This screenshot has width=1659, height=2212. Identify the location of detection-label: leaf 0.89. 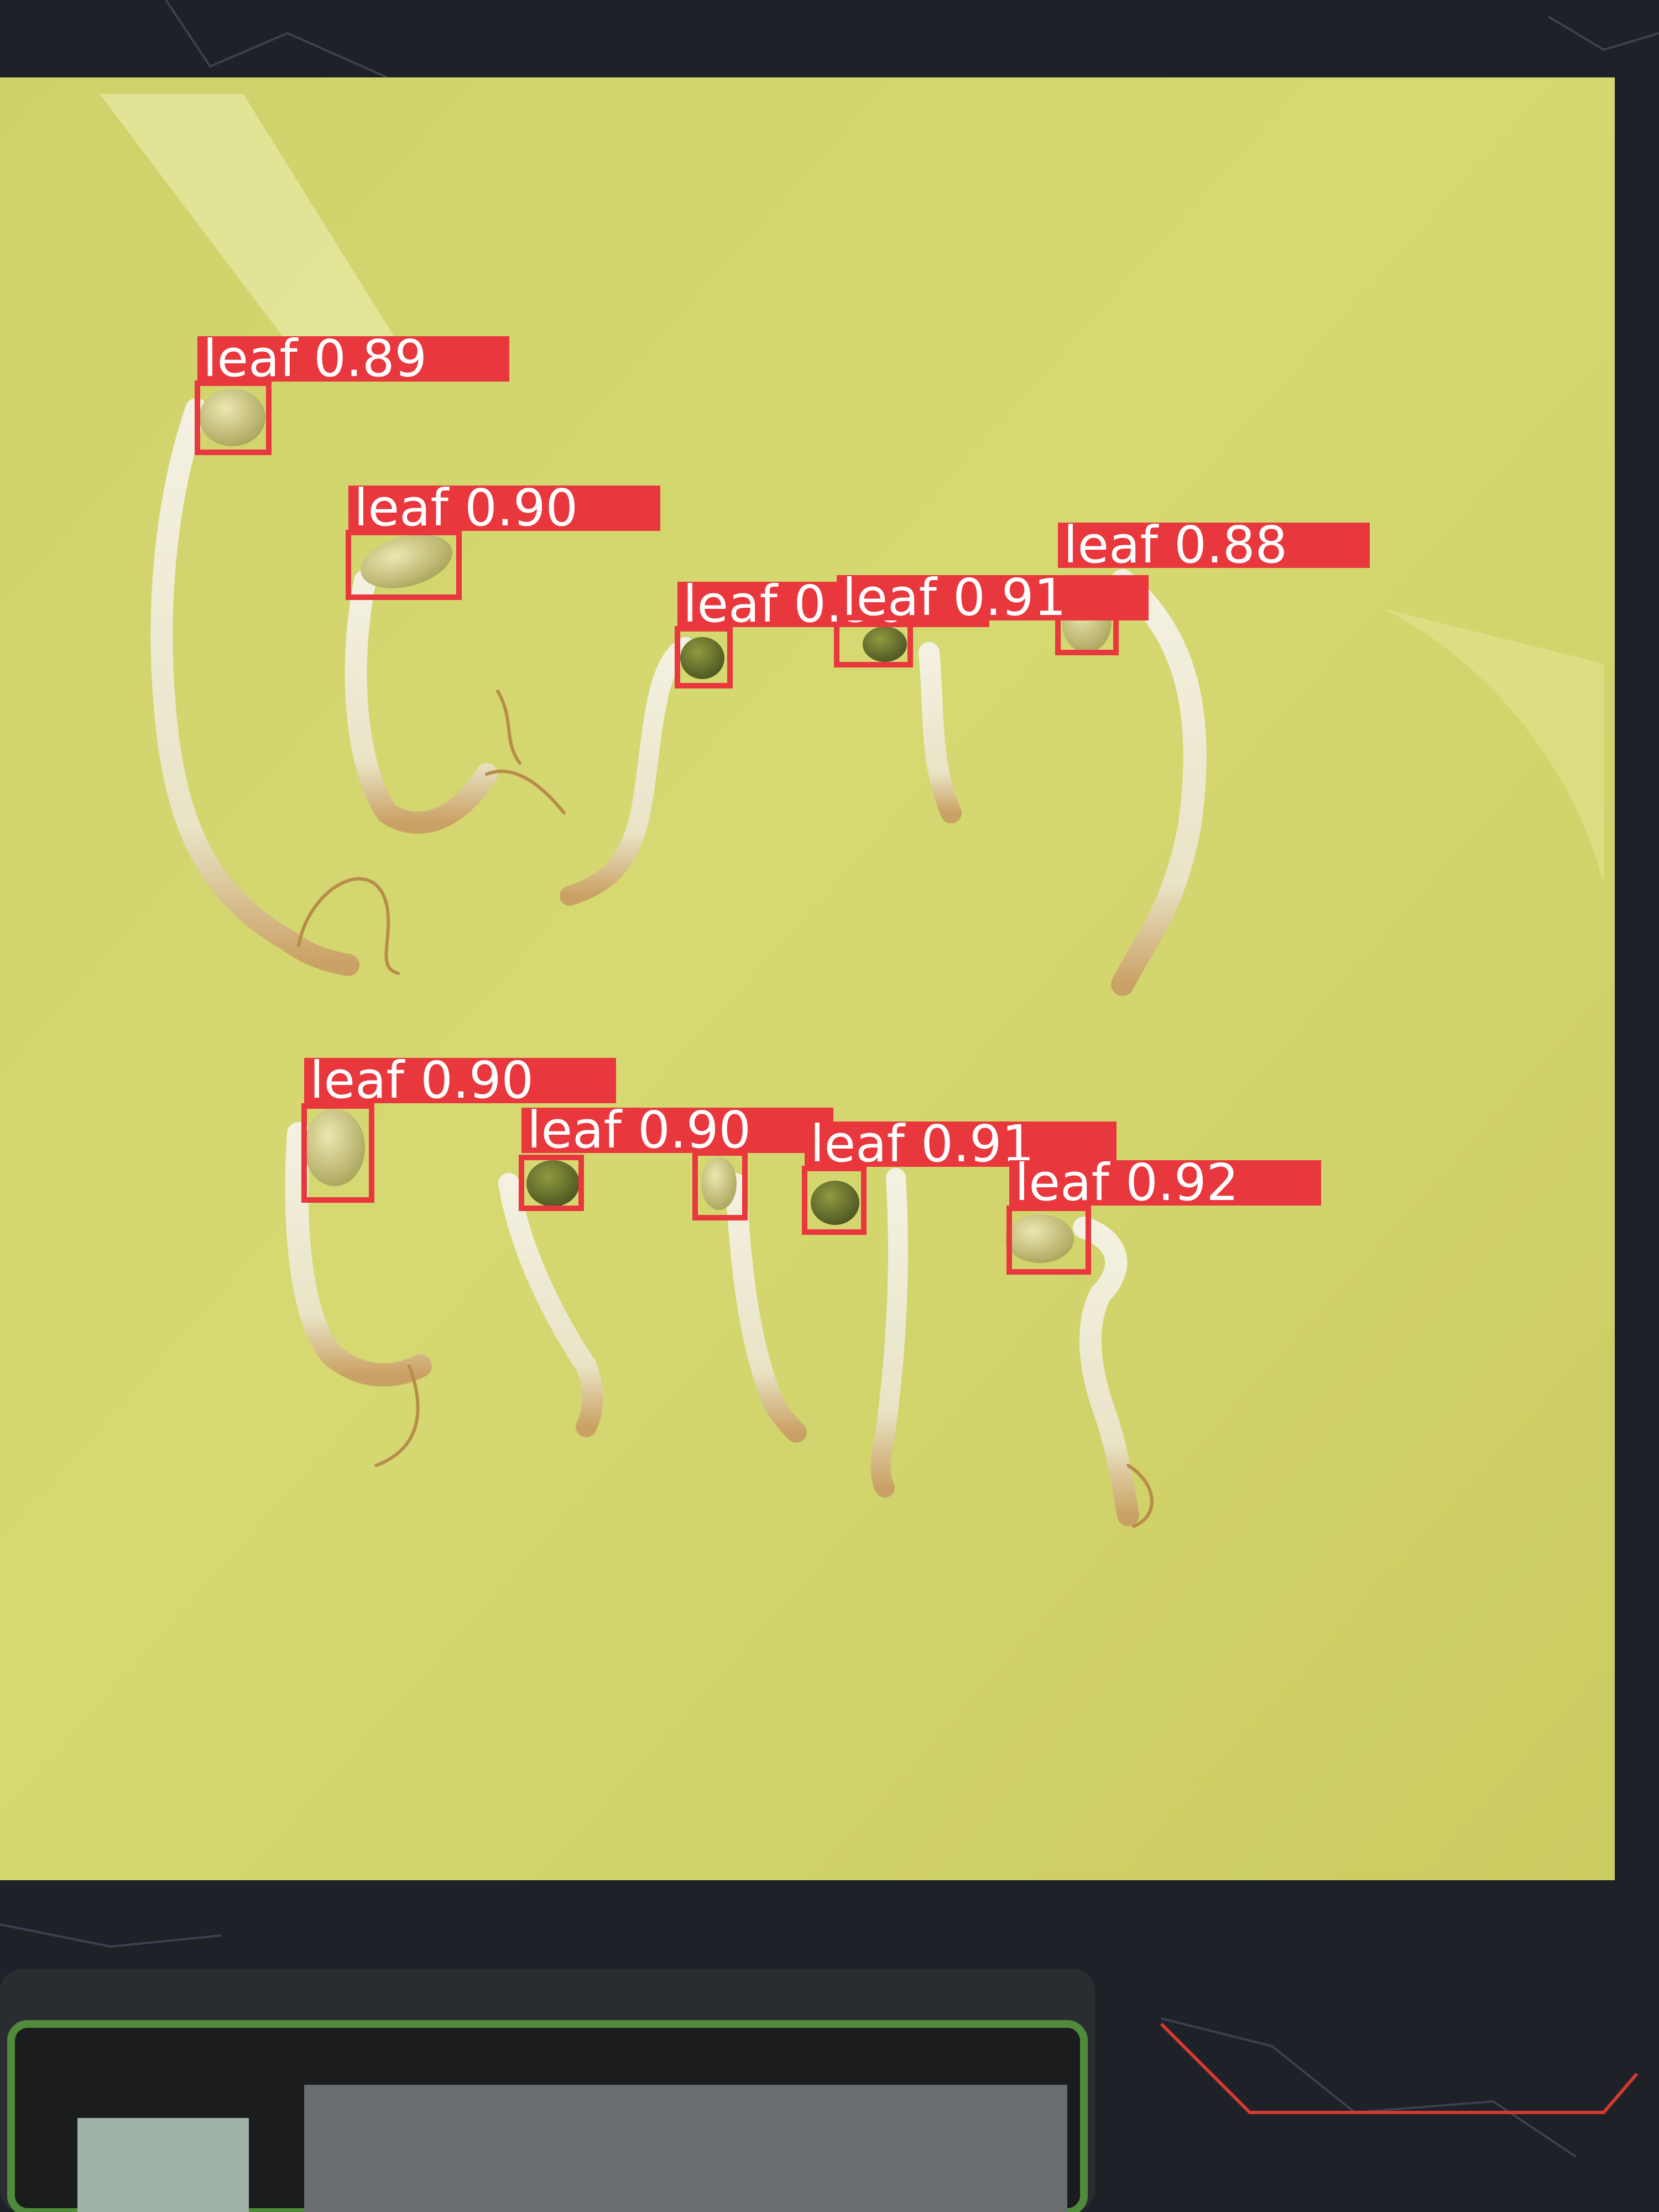
(353, 359).